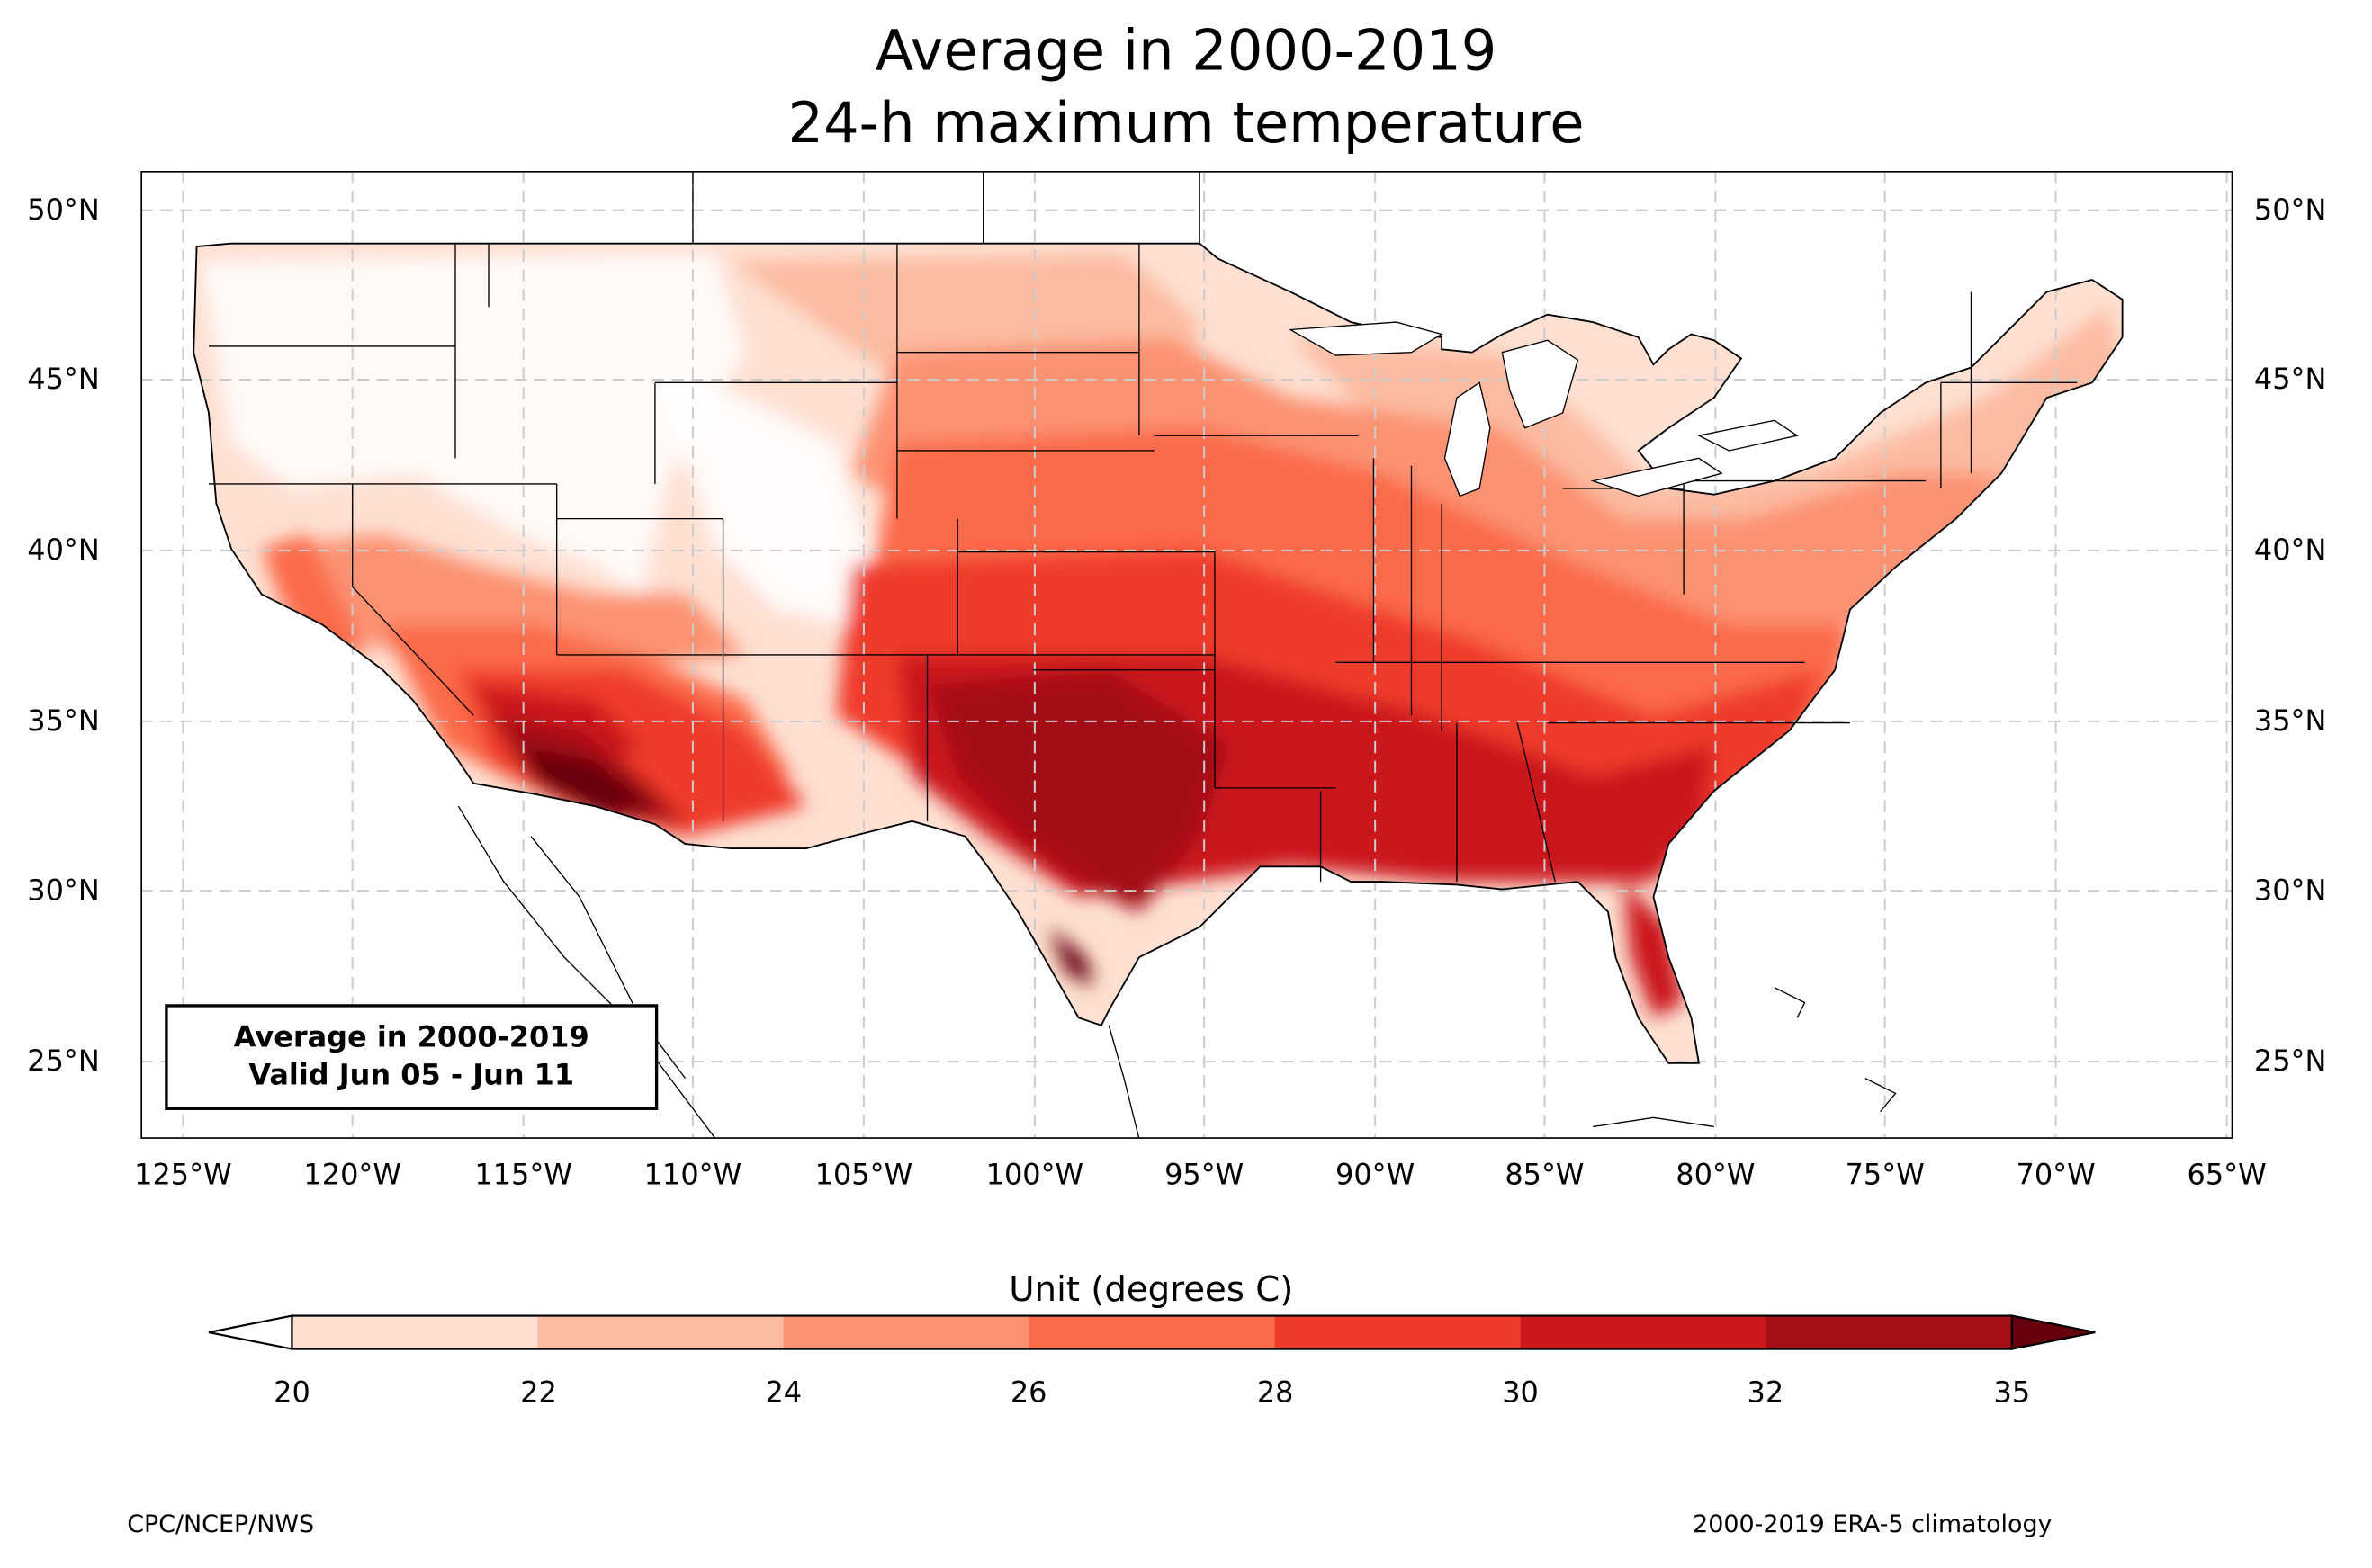 This screenshot has width=2372, height=1568. Describe the element at coordinates (1716, 1175) in the screenshot. I see `lon-label-80w: 80°W` at that location.